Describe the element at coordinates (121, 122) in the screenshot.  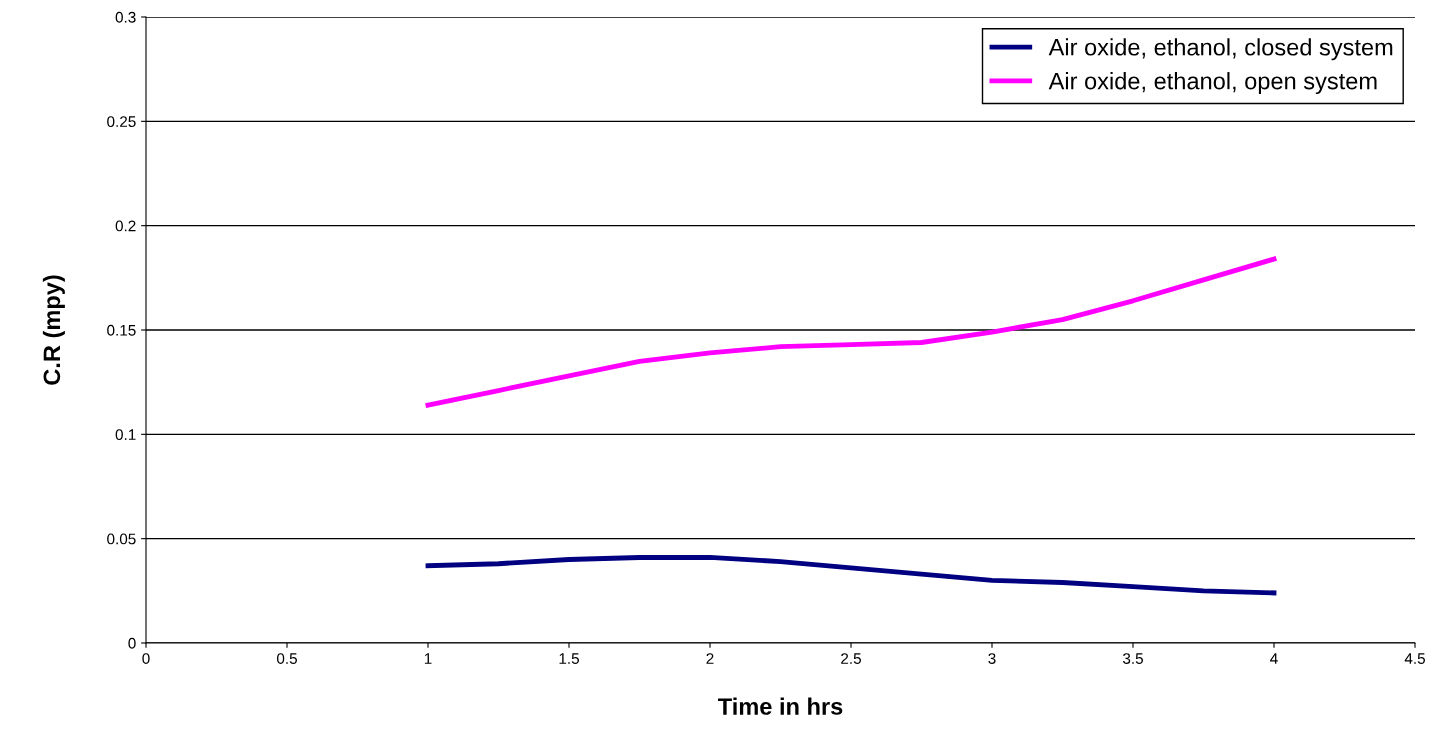
I see `y-tick-label: 0.25` at that location.